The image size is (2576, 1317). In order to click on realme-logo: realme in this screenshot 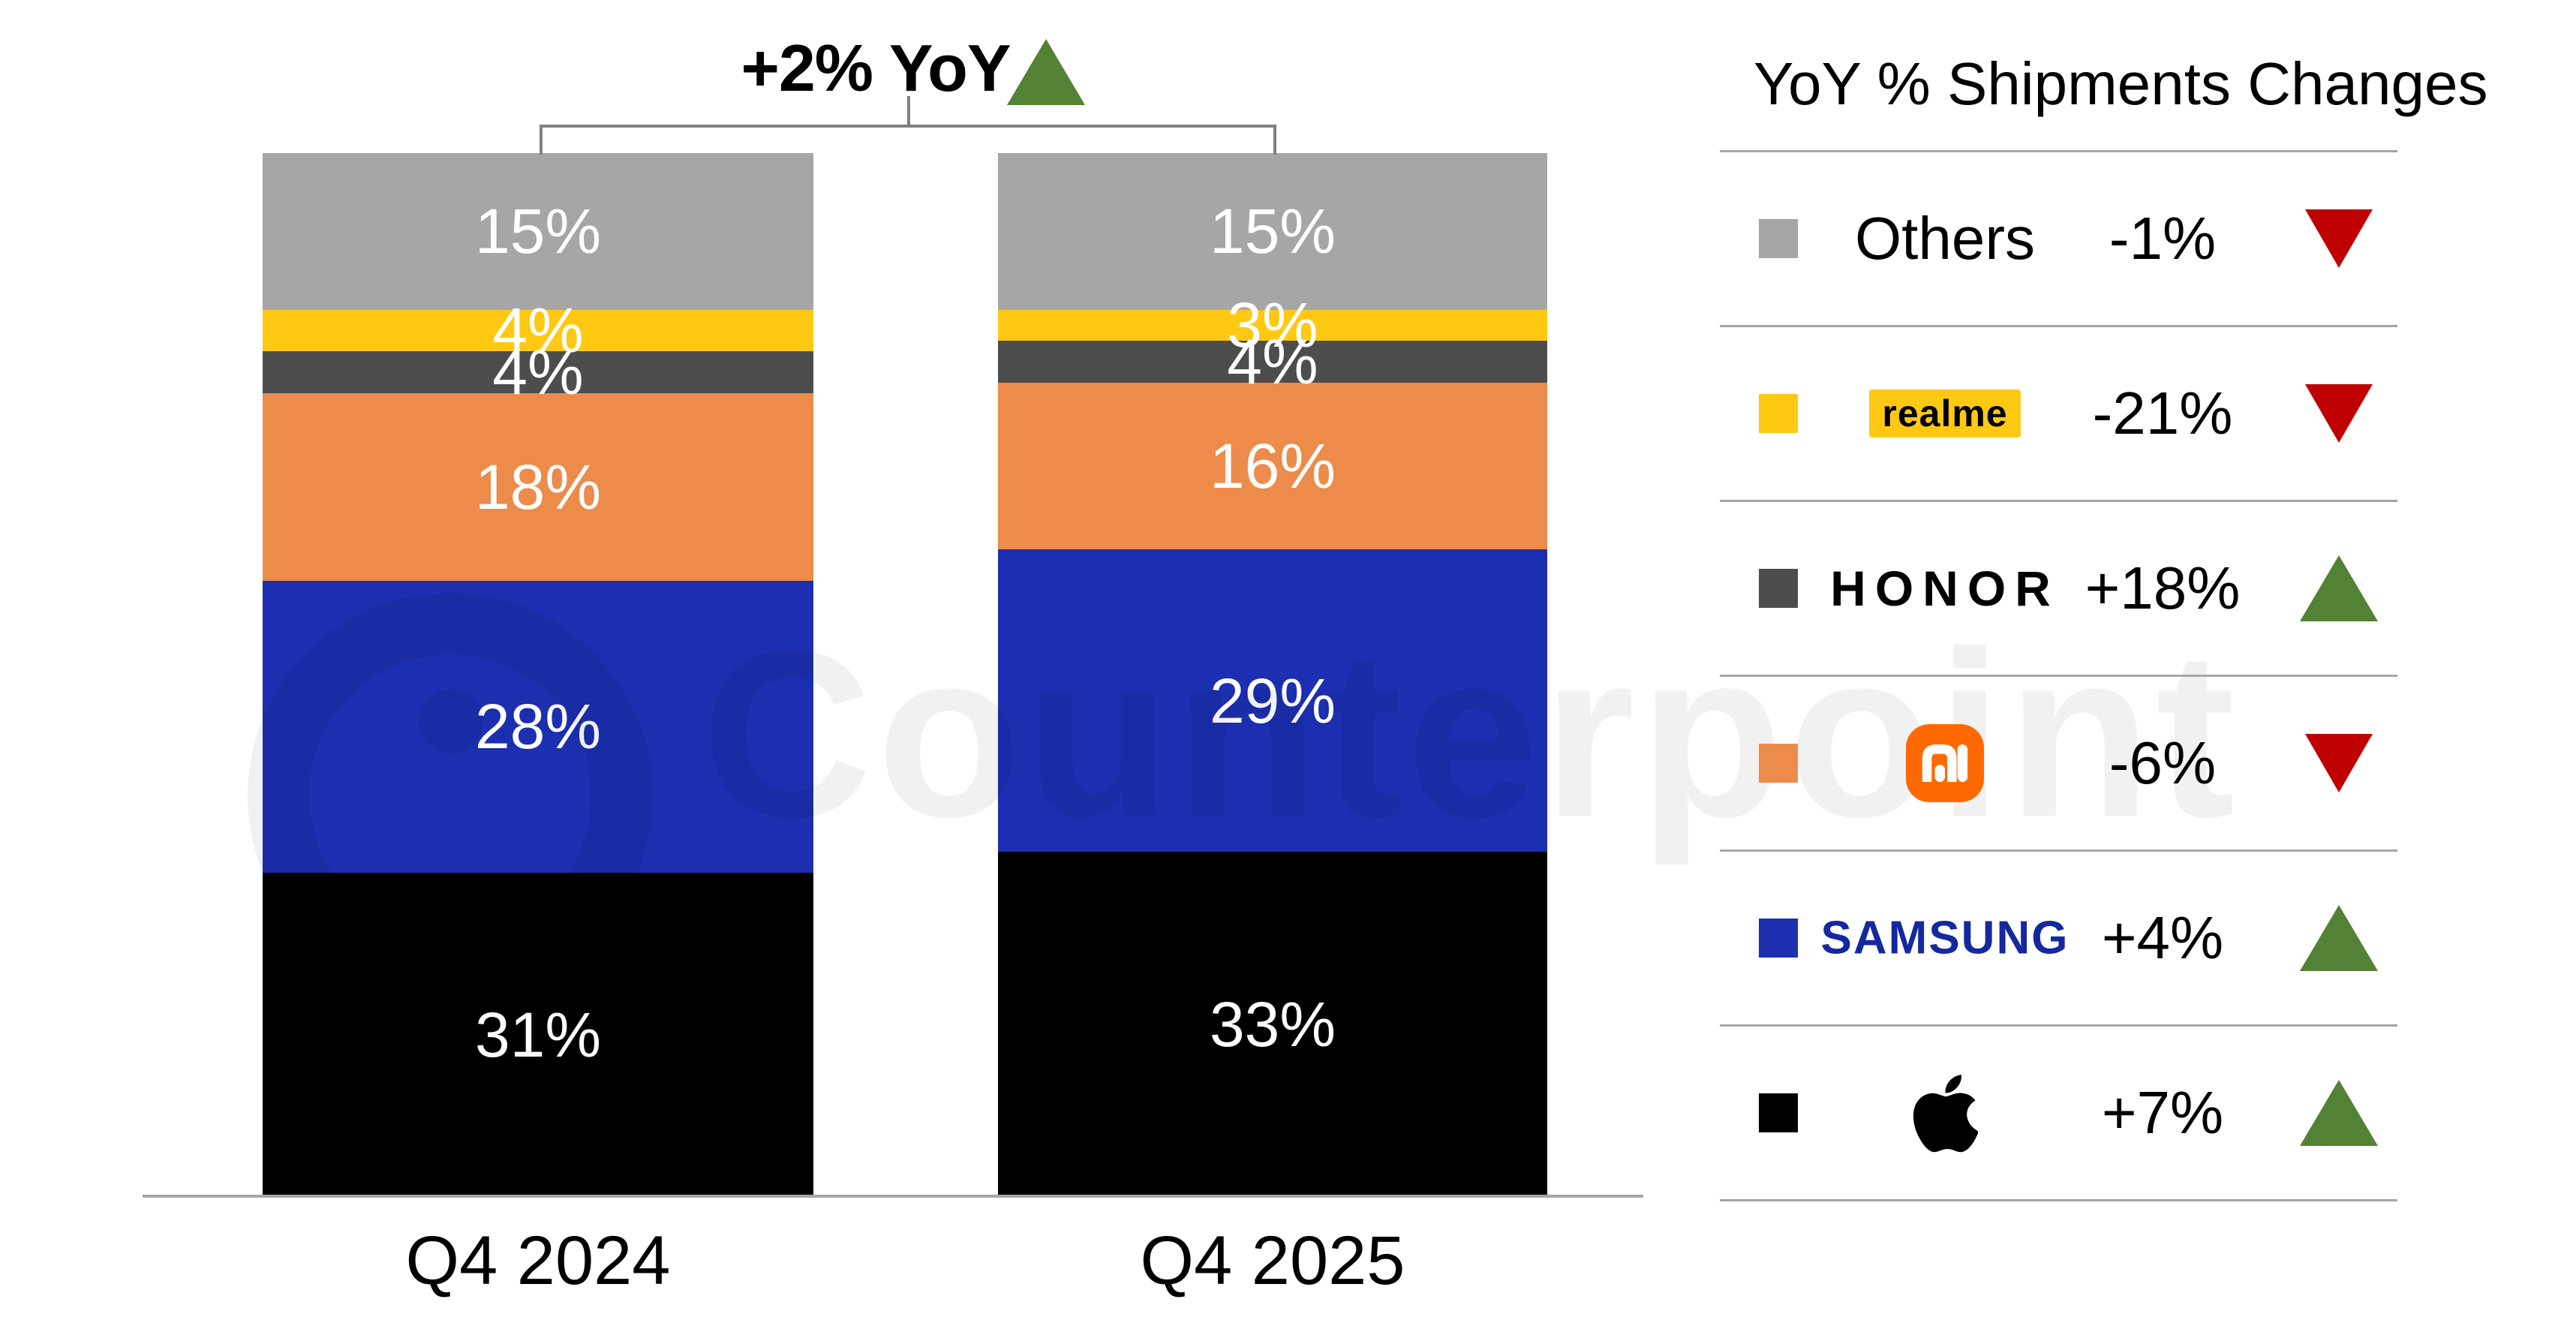, I will do `click(1945, 413)`.